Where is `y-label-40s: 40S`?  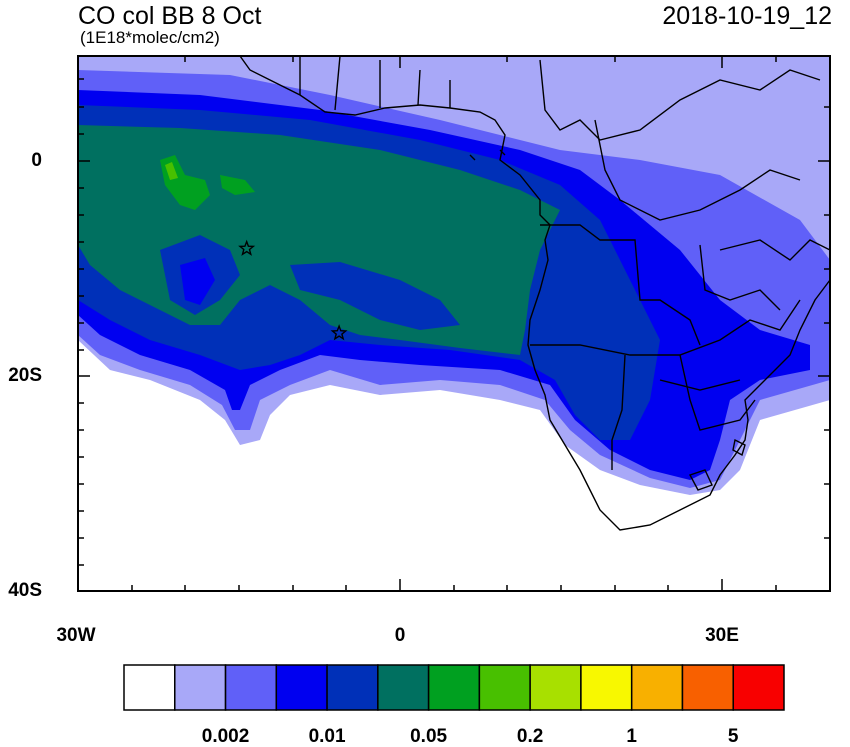 y-label-40s: 40S is located at coordinates (25, 590).